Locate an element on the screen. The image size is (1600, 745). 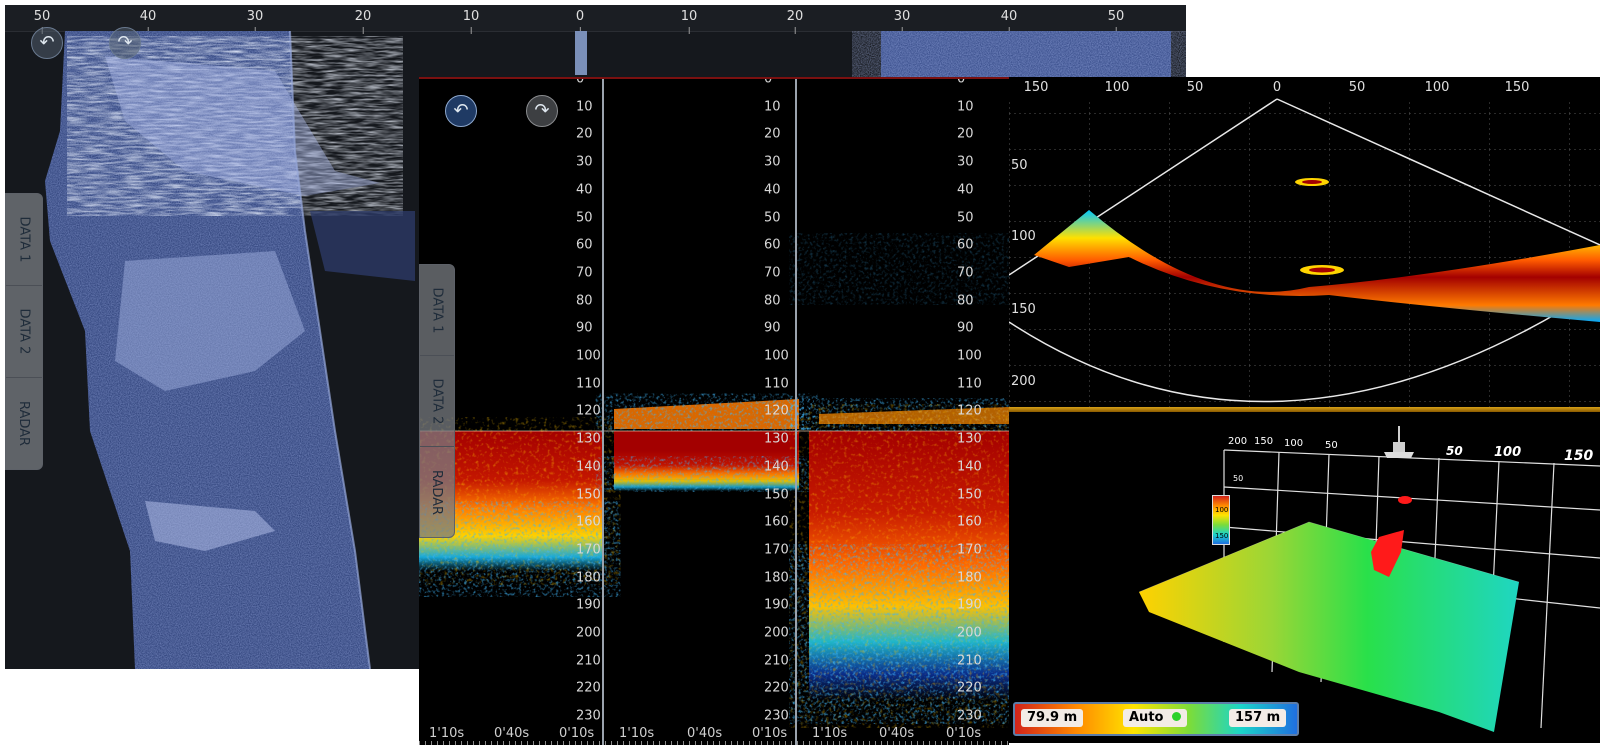
echogram-undo-button: ↶ is located at coordinates (461, 111).